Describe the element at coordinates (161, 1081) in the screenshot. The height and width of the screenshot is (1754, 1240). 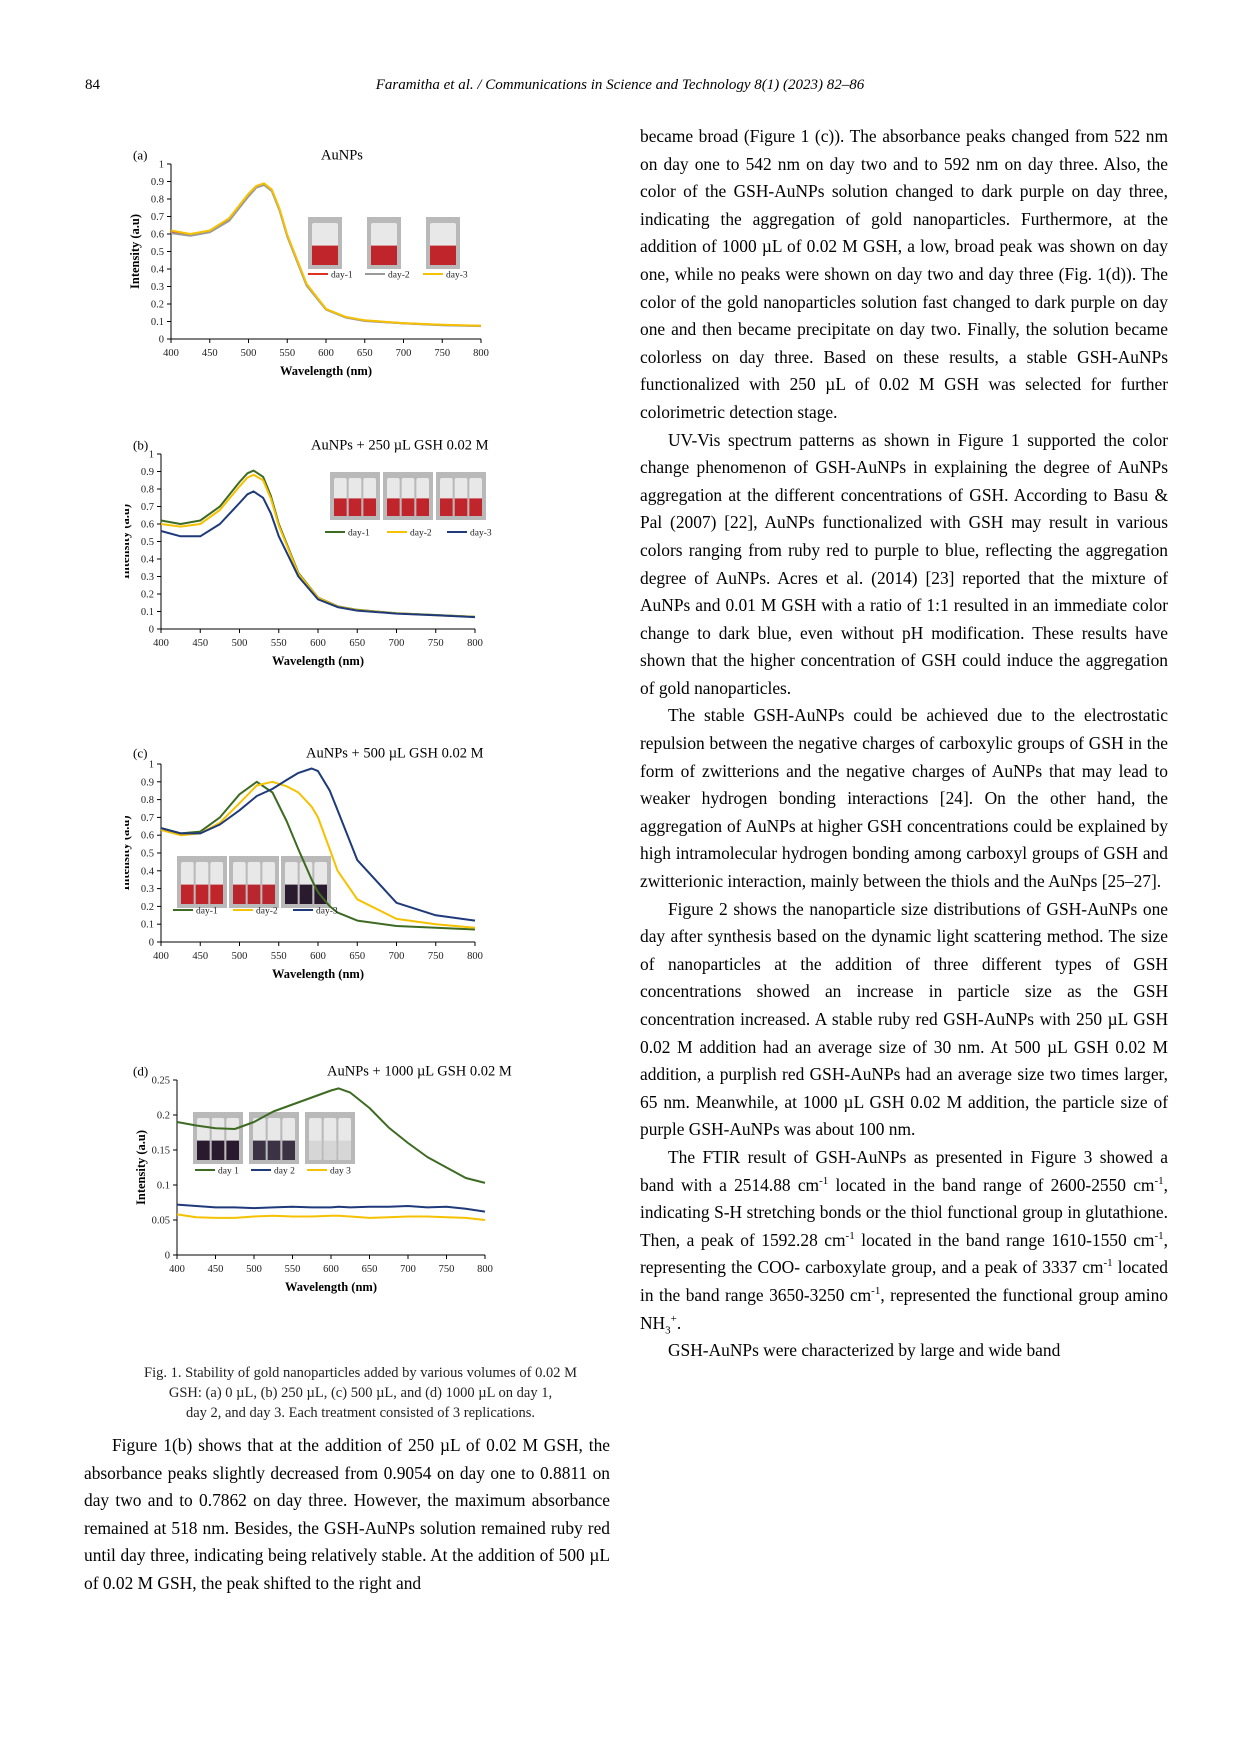
I see `y-tick-label: 0.25` at that location.